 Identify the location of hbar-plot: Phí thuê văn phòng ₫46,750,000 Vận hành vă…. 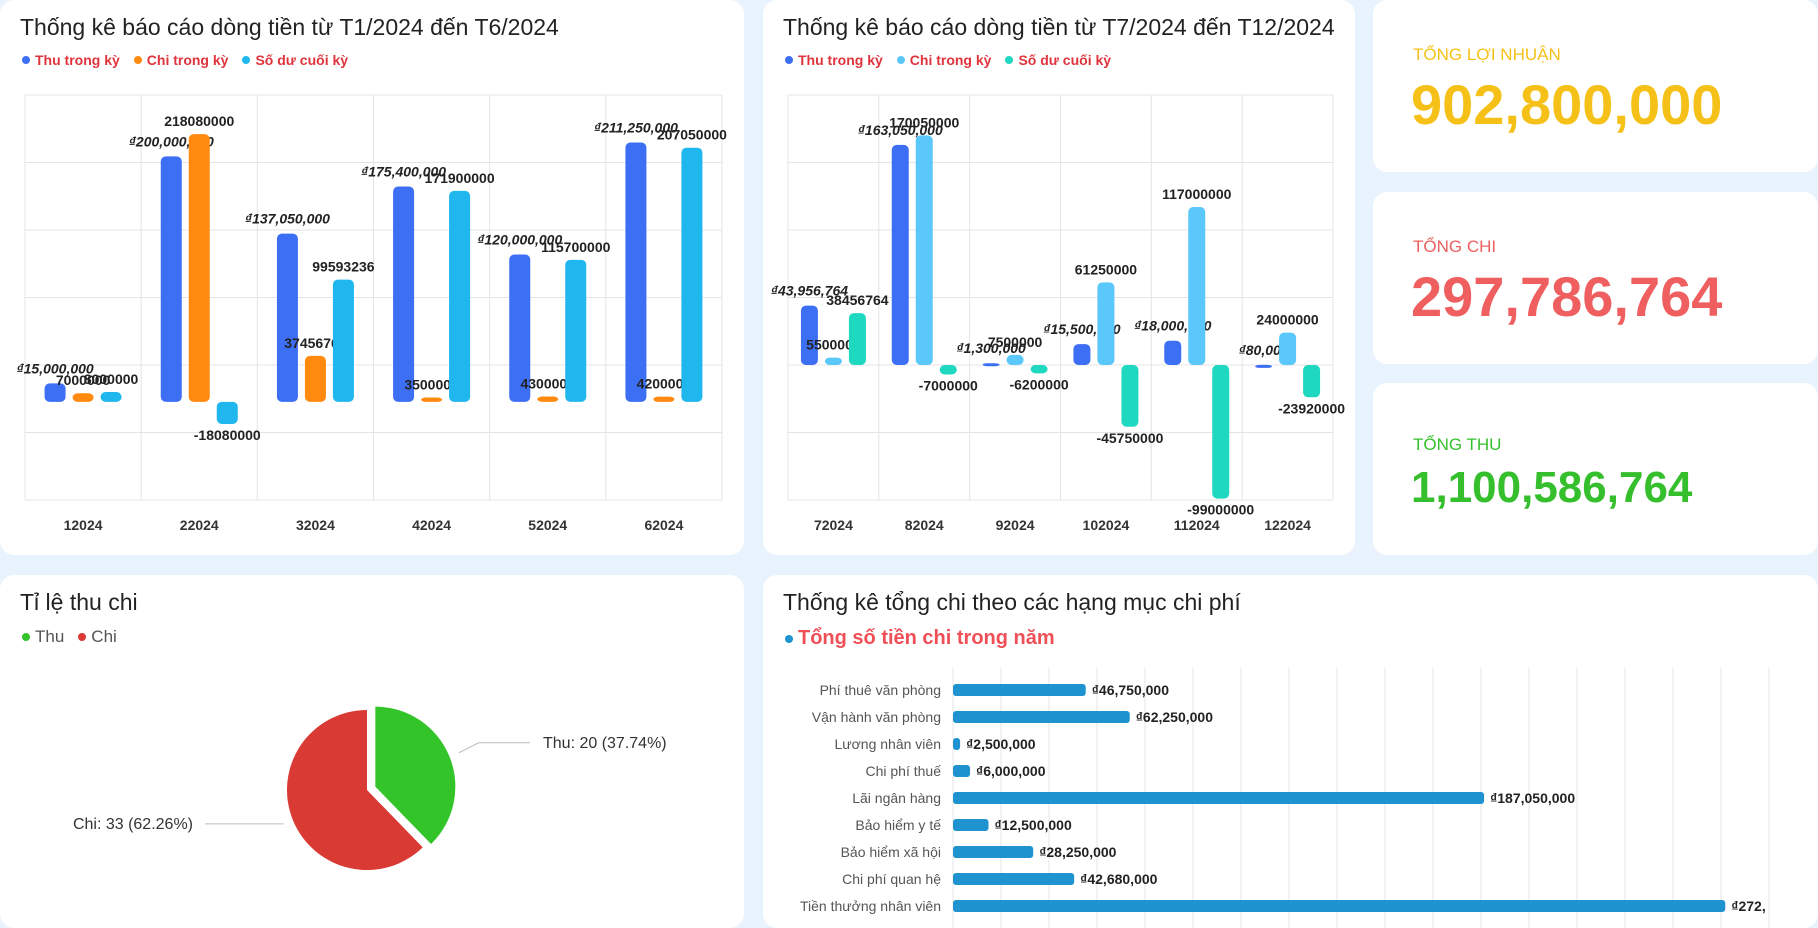
(1285, 798).